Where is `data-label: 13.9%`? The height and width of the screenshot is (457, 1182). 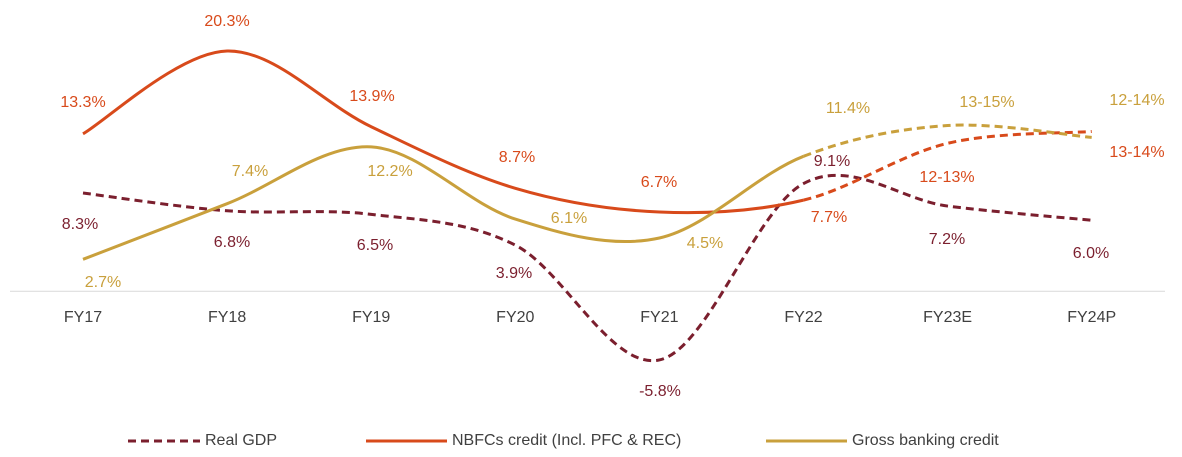
data-label: 13.9% is located at coordinates (371, 96).